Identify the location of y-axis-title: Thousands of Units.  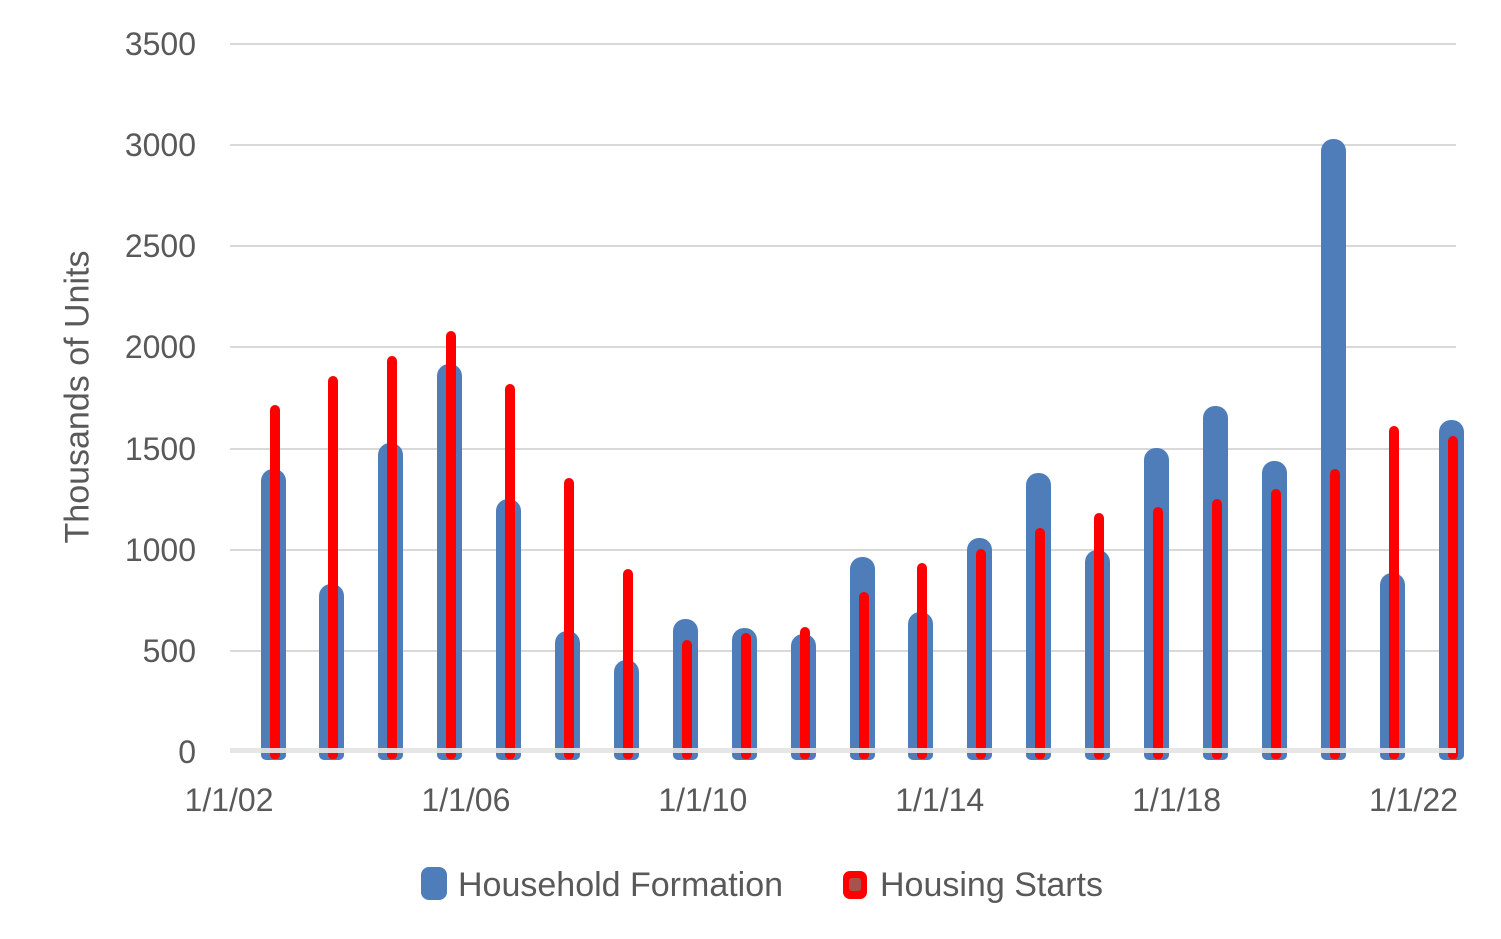
(77, 397).